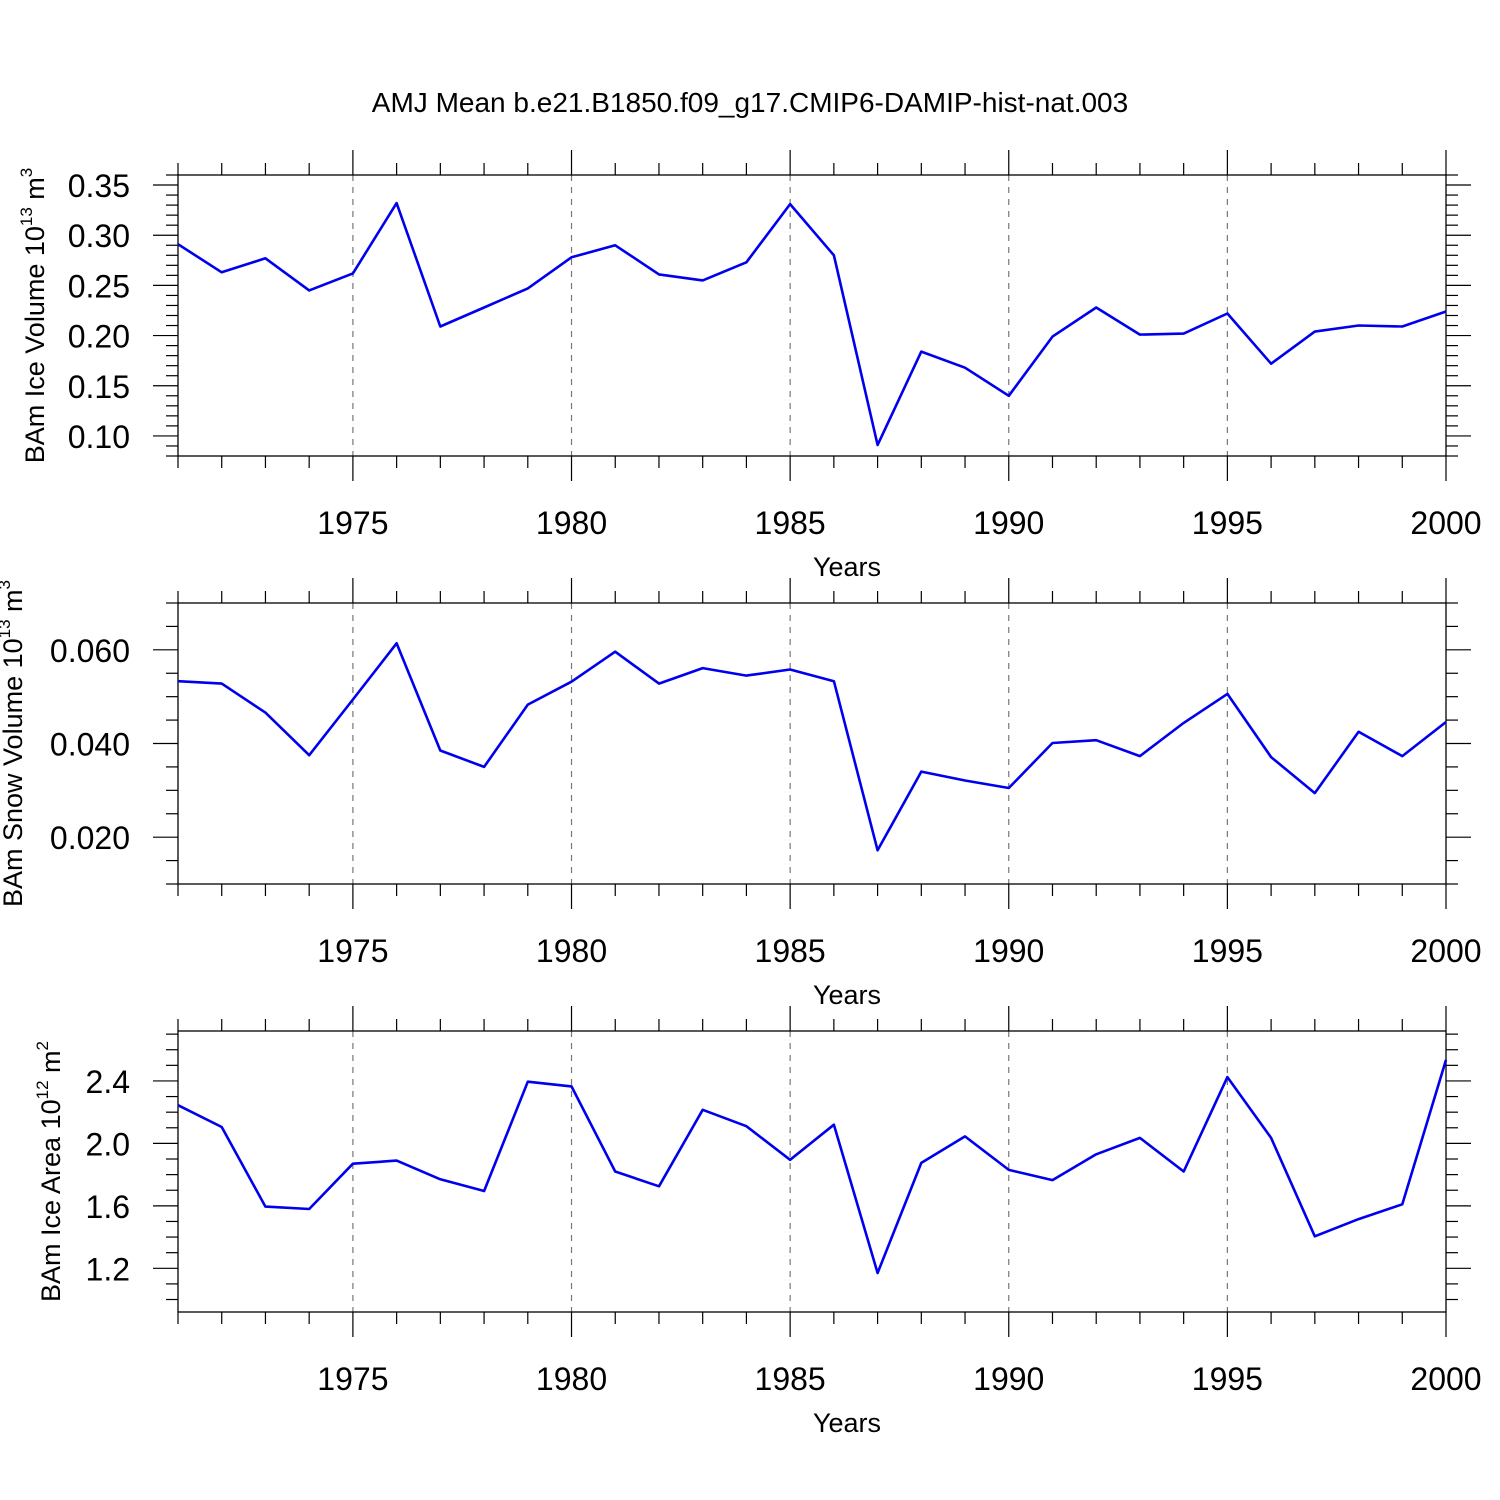 This screenshot has height=1500, width=1500. What do you see at coordinates (99, 286) in the screenshot?
I see `y-tick-label: 0.25` at bounding box center [99, 286].